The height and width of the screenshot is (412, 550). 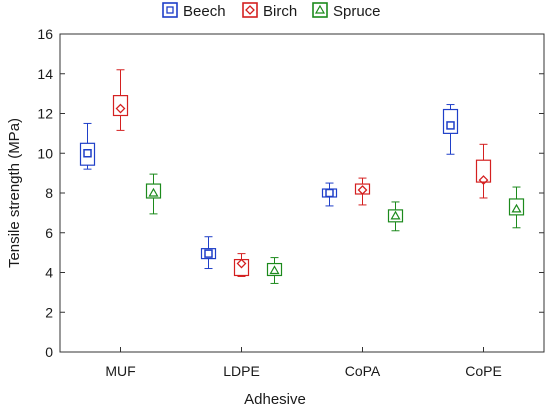 What do you see at coordinates (49, 233) in the screenshot?
I see `y-tick-label: 6` at bounding box center [49, 233].